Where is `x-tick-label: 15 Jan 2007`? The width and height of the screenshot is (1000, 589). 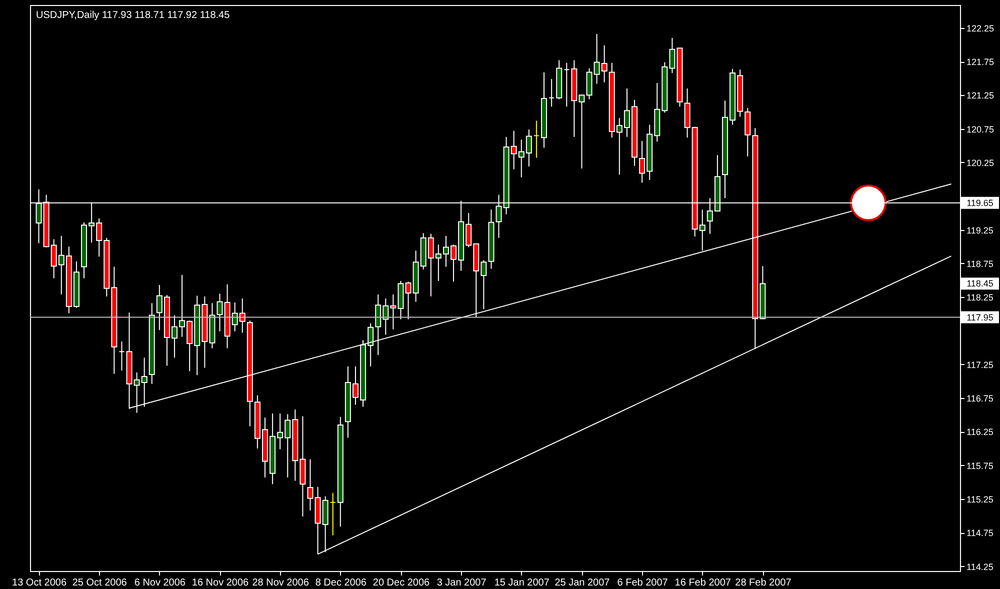 x-tick-label: 15 Jan 2007 is located at coordinates (522, 583).